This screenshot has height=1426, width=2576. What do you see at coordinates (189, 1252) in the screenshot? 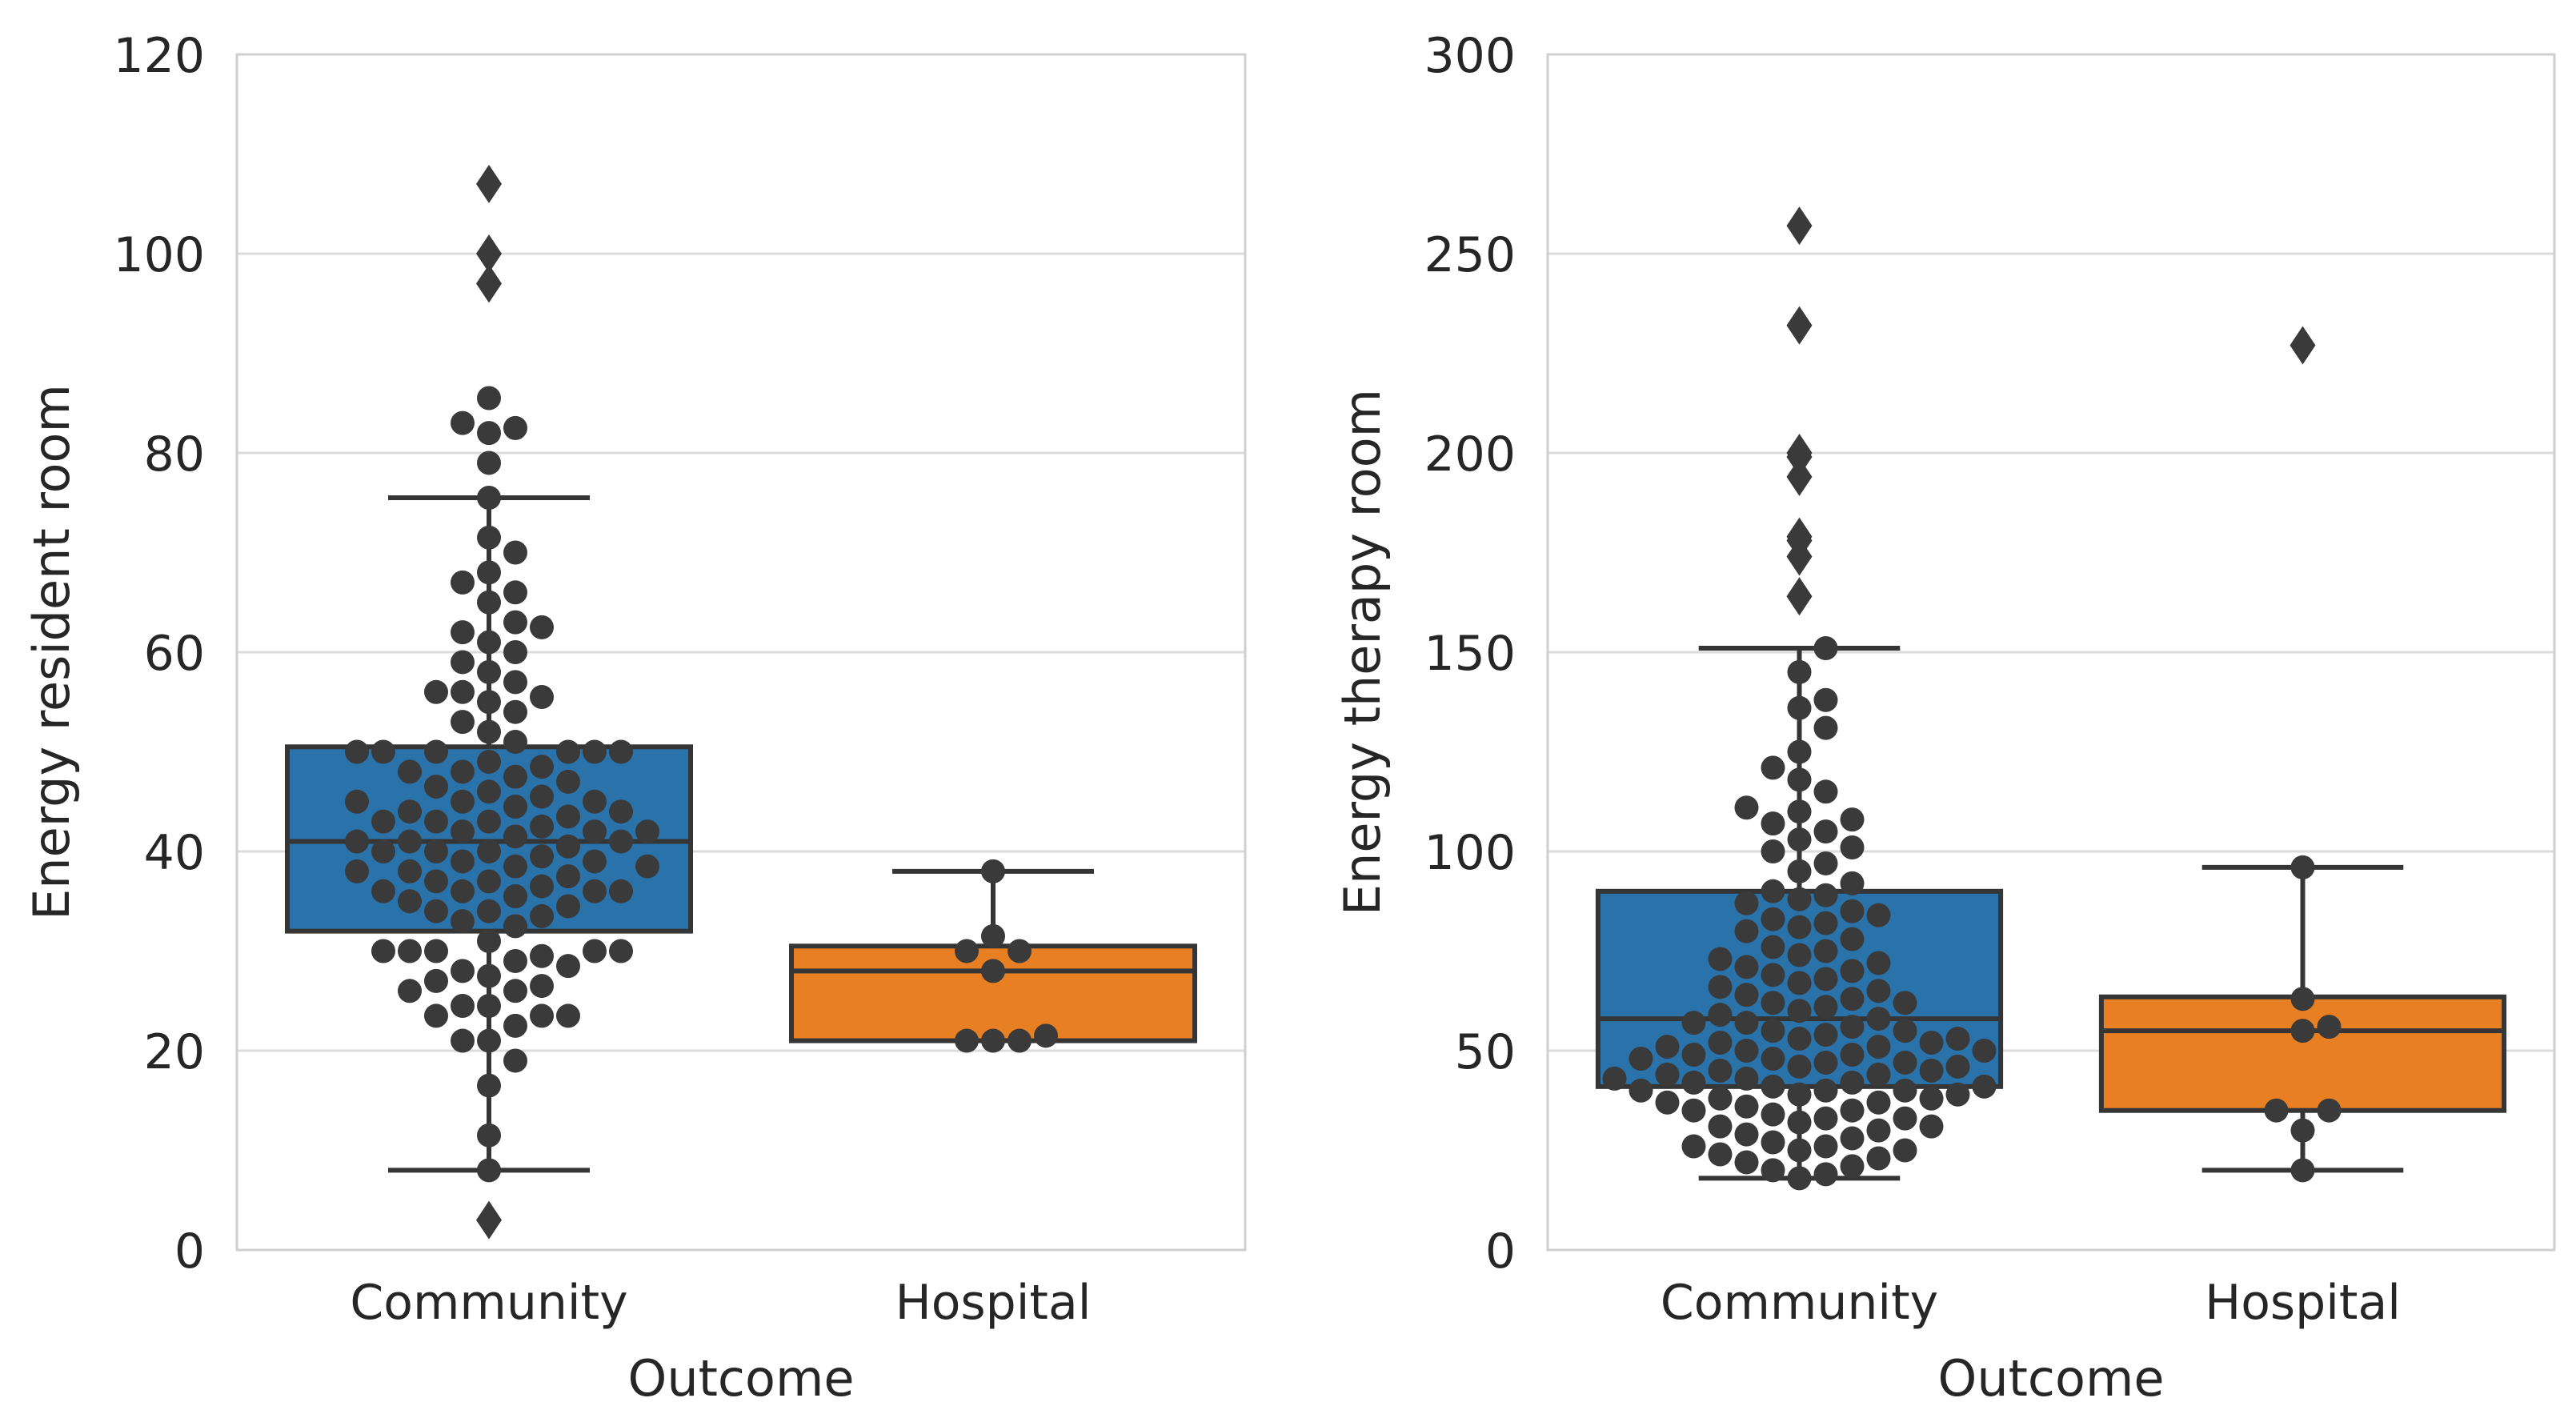
I see `y-tick-label-0: 0` at bounding box center [189, 1252].